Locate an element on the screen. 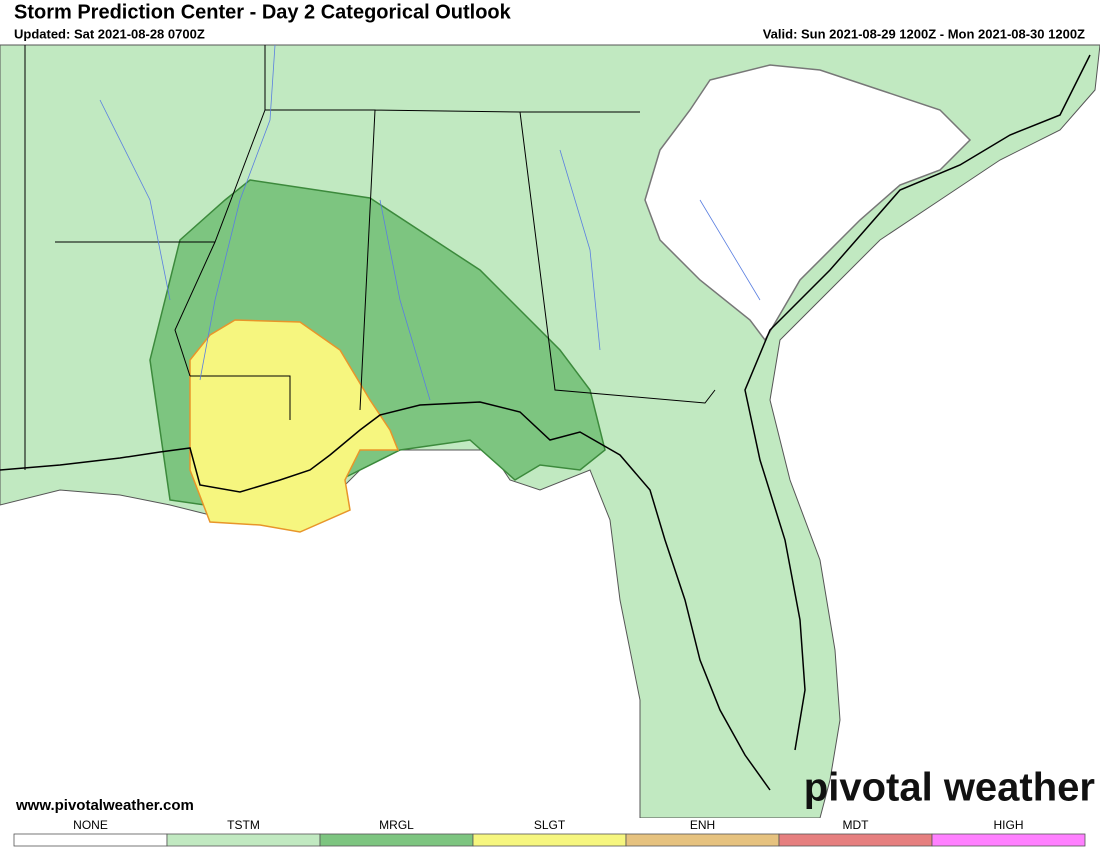 The image size is (1100, 850). none-area is located at coordinates (808, 203).